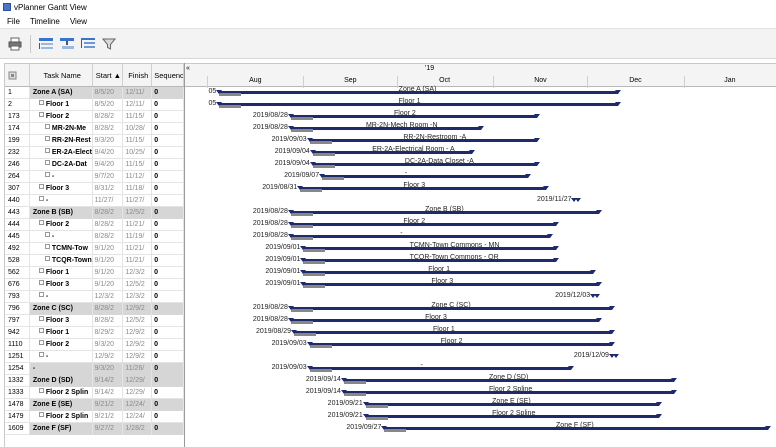 The width and height of the screenshot is (776, 447). Describe the element at coordinates (61, 284) in the screenshot. I see `row-task-name: Floor 3` at that location.